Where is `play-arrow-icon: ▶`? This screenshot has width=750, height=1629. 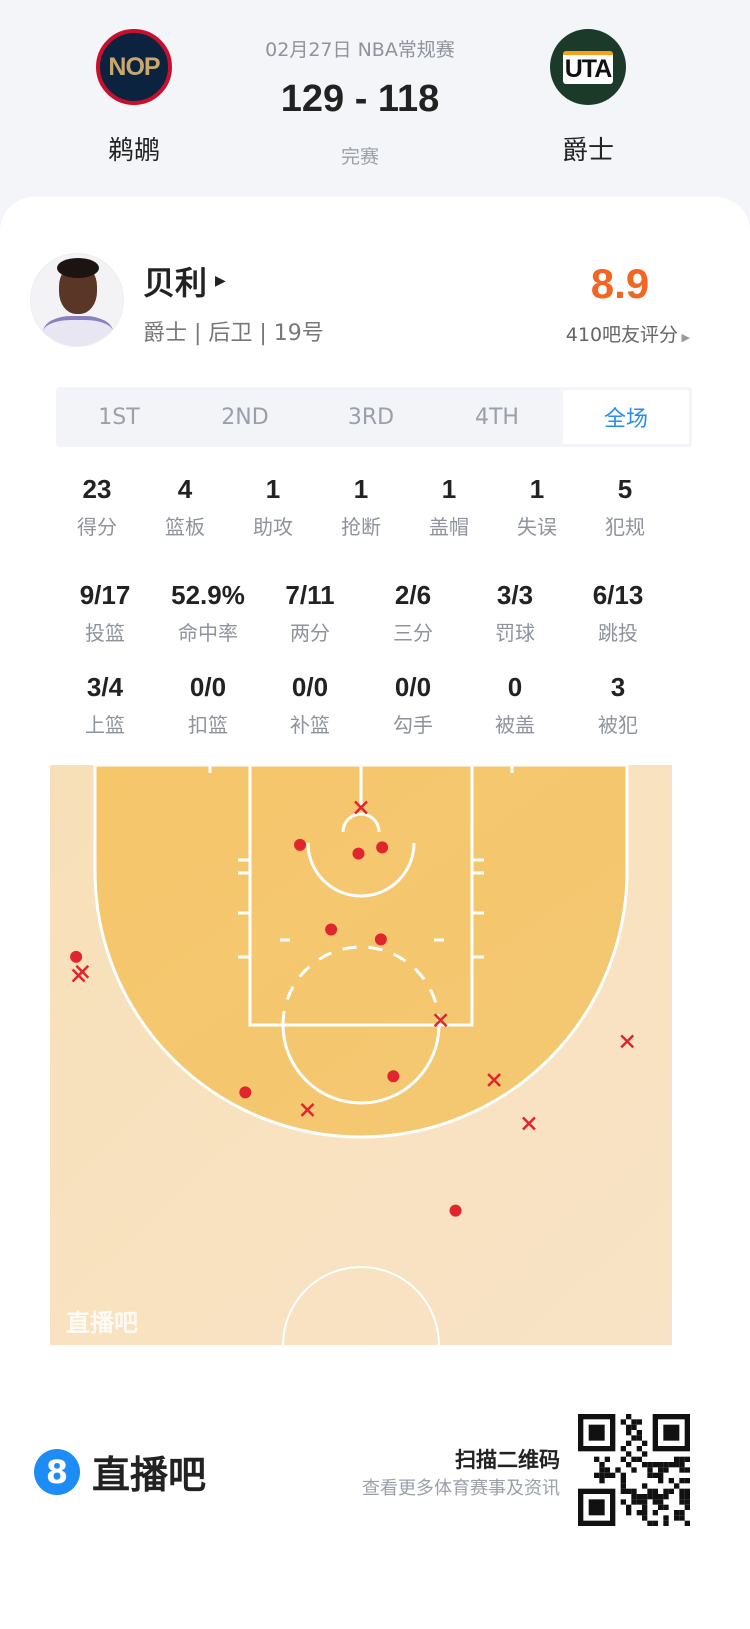
play-arrow-icon: ▶ is located at coordinates (220, 281).